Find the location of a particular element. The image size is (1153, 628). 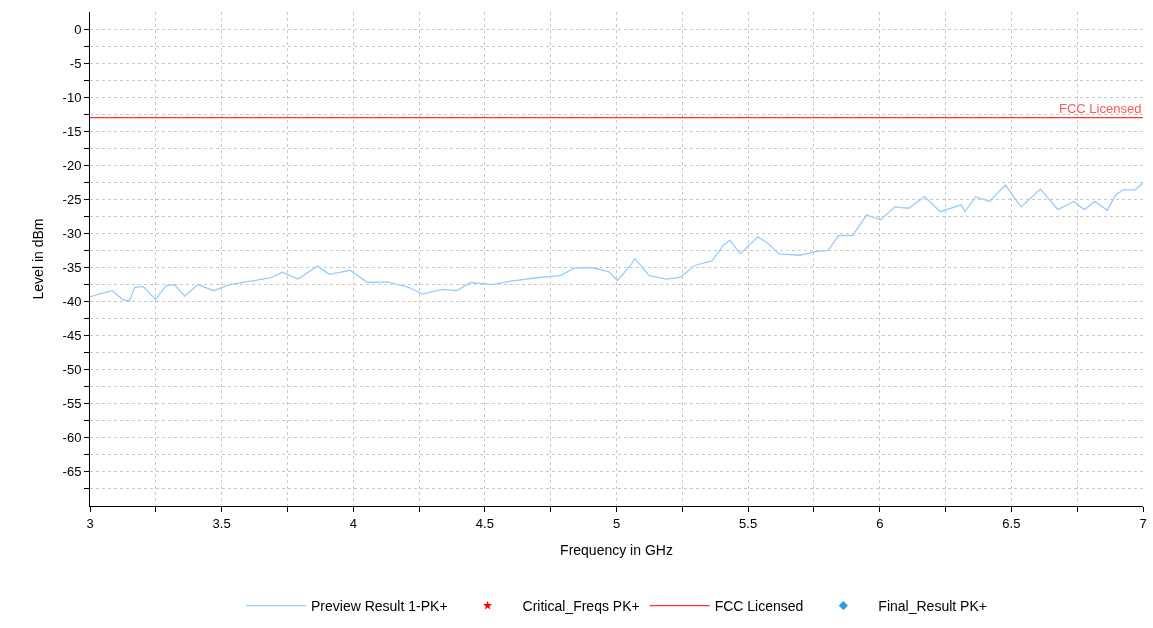

y-tick-label: -15 is located at coordinates (72, 131).